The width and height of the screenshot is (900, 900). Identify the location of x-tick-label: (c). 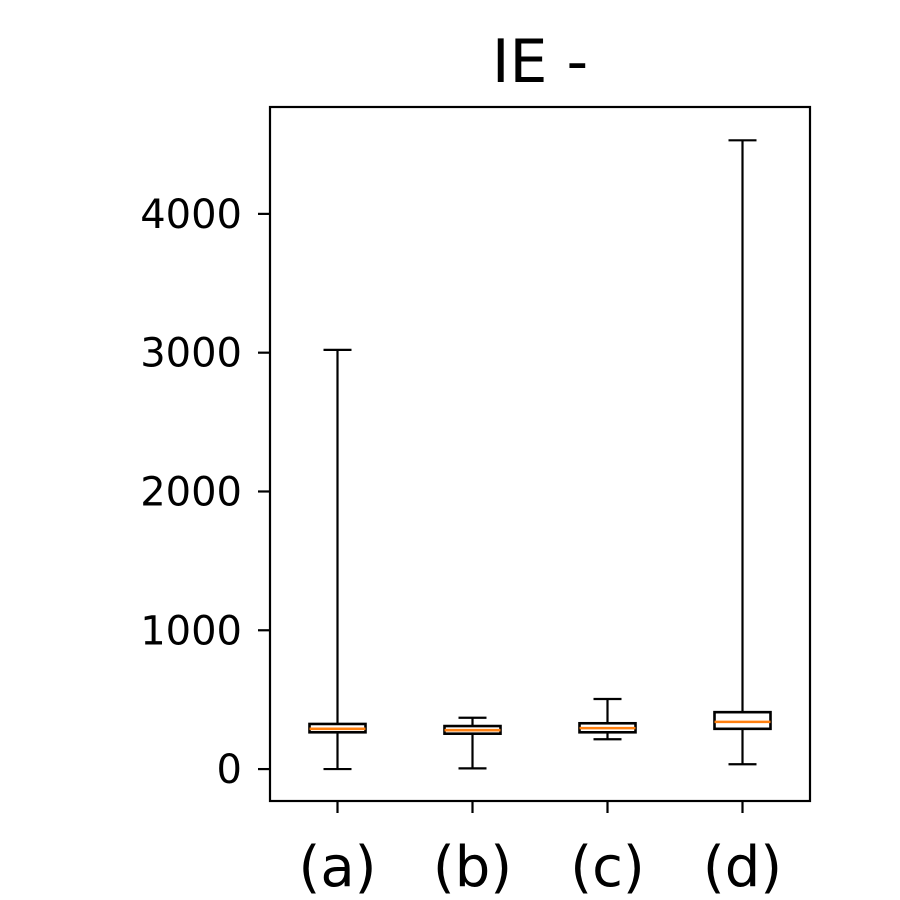
(607, 867).